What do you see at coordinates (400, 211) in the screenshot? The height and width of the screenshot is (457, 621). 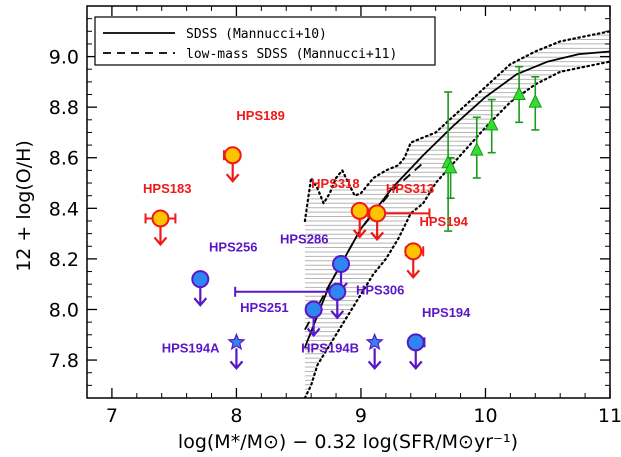 I see `galaxy-hps313: HPS313` at bounding box center [400, 211].